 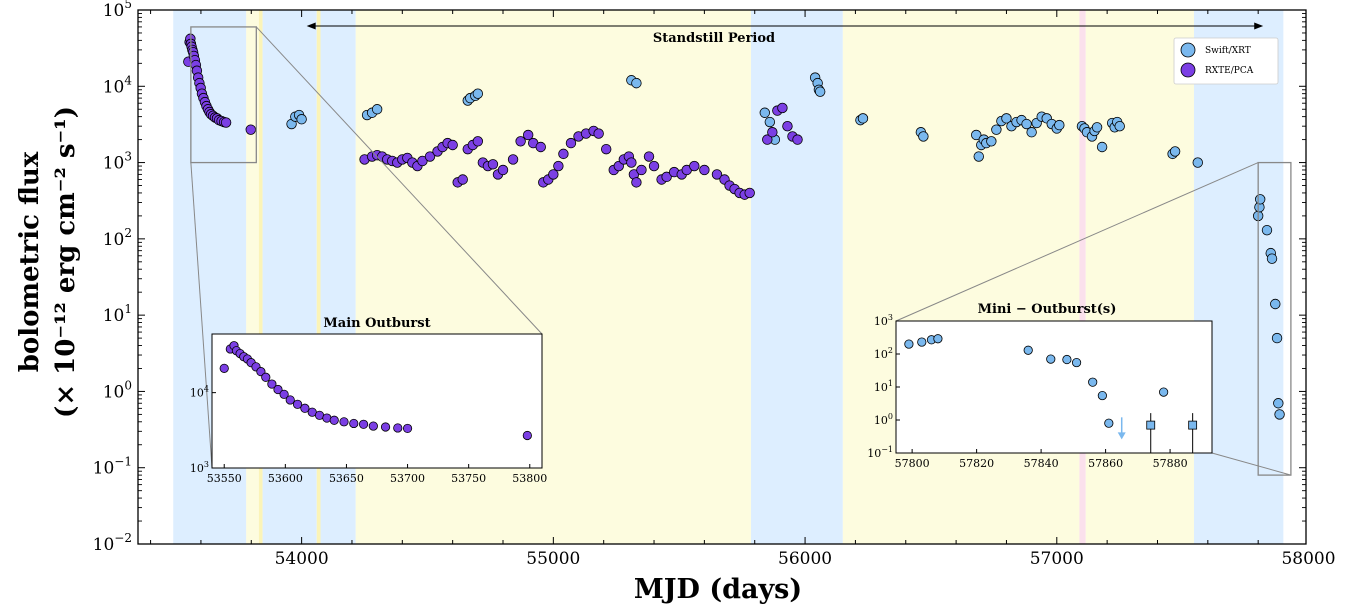 What do you see at coordinates (1188, 70) in the screenshot?
I see `legend-marker-rxte` at bounding box center [1188, 70].